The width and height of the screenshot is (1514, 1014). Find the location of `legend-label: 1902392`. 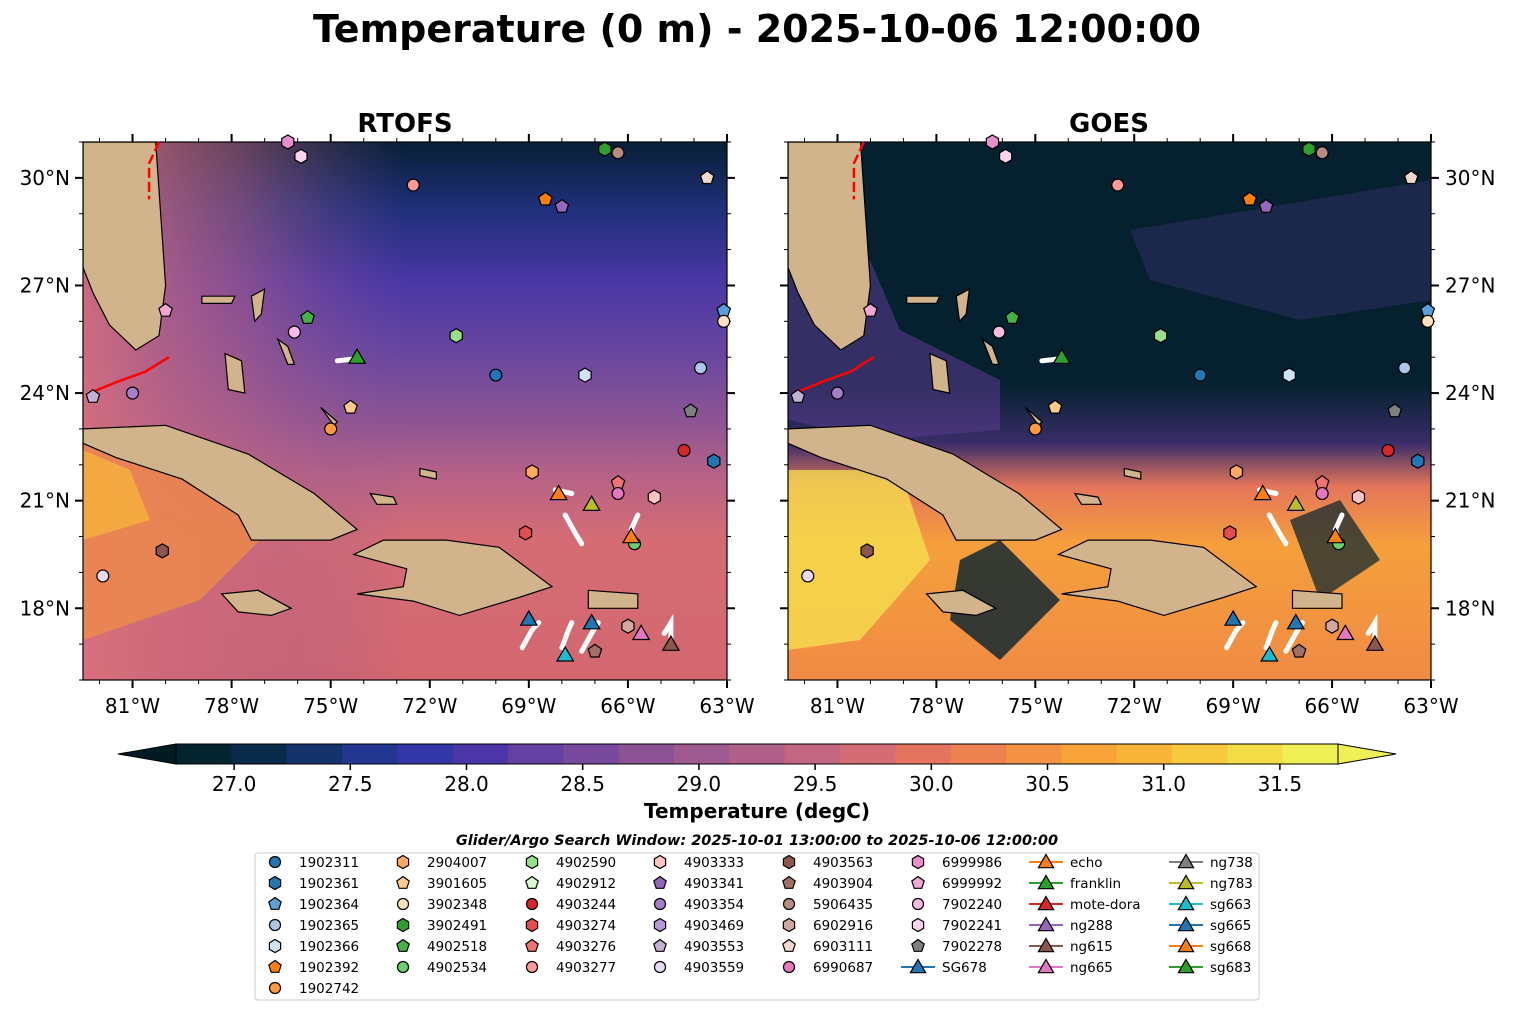

legend-label: 1902392 is located at coordinates (329, 968).